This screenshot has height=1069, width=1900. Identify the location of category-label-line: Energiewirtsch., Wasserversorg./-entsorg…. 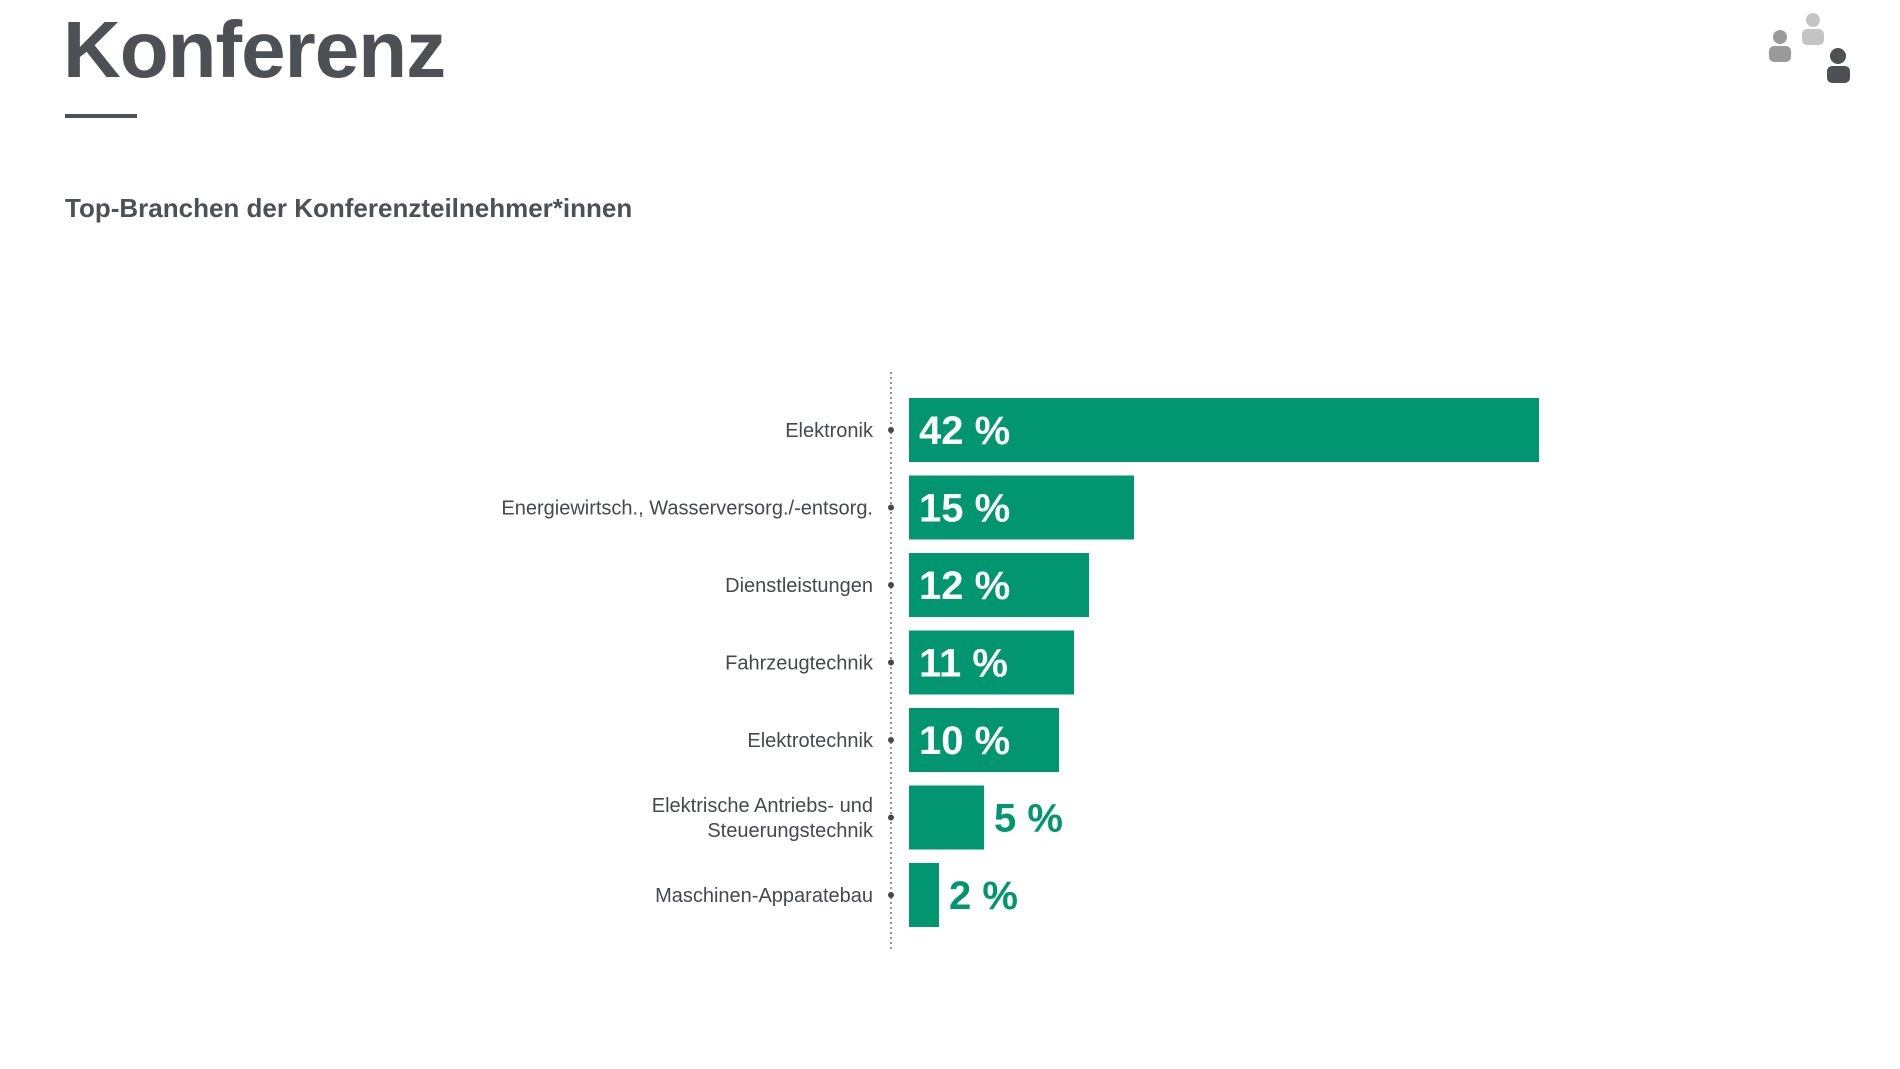
(687, 509).